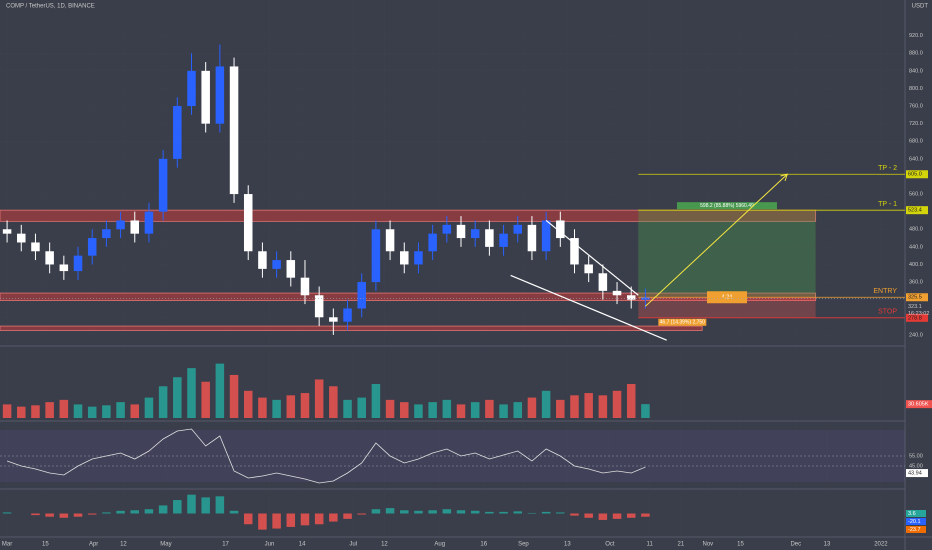 This screenshot has height=550, width=932. I want to click on target-label: 598.2 (85.88%) 5960.49, so click(727, 206).